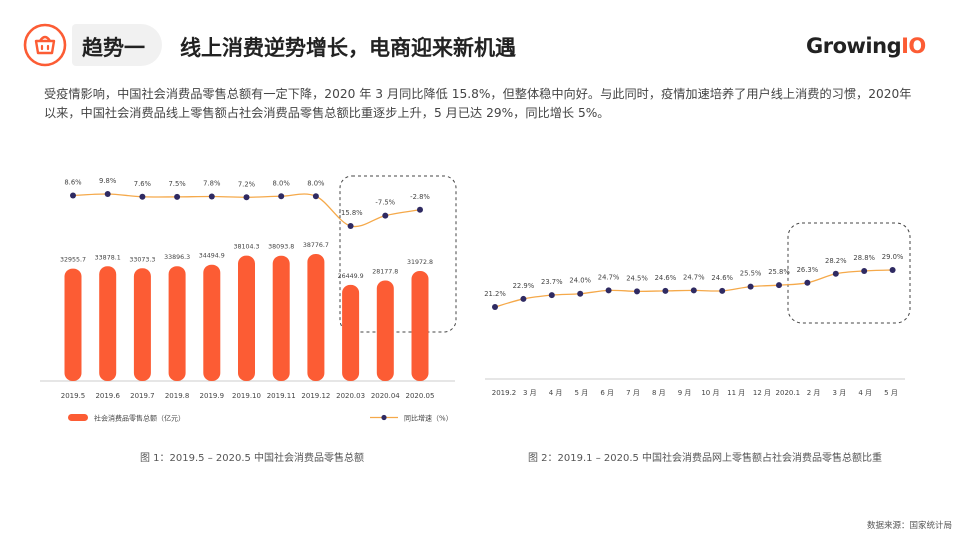 This screenshot has height=536, width=968. Describe the element at coordinates (142, 324) in the screenshot. I see `bar-2019.7` at that location.